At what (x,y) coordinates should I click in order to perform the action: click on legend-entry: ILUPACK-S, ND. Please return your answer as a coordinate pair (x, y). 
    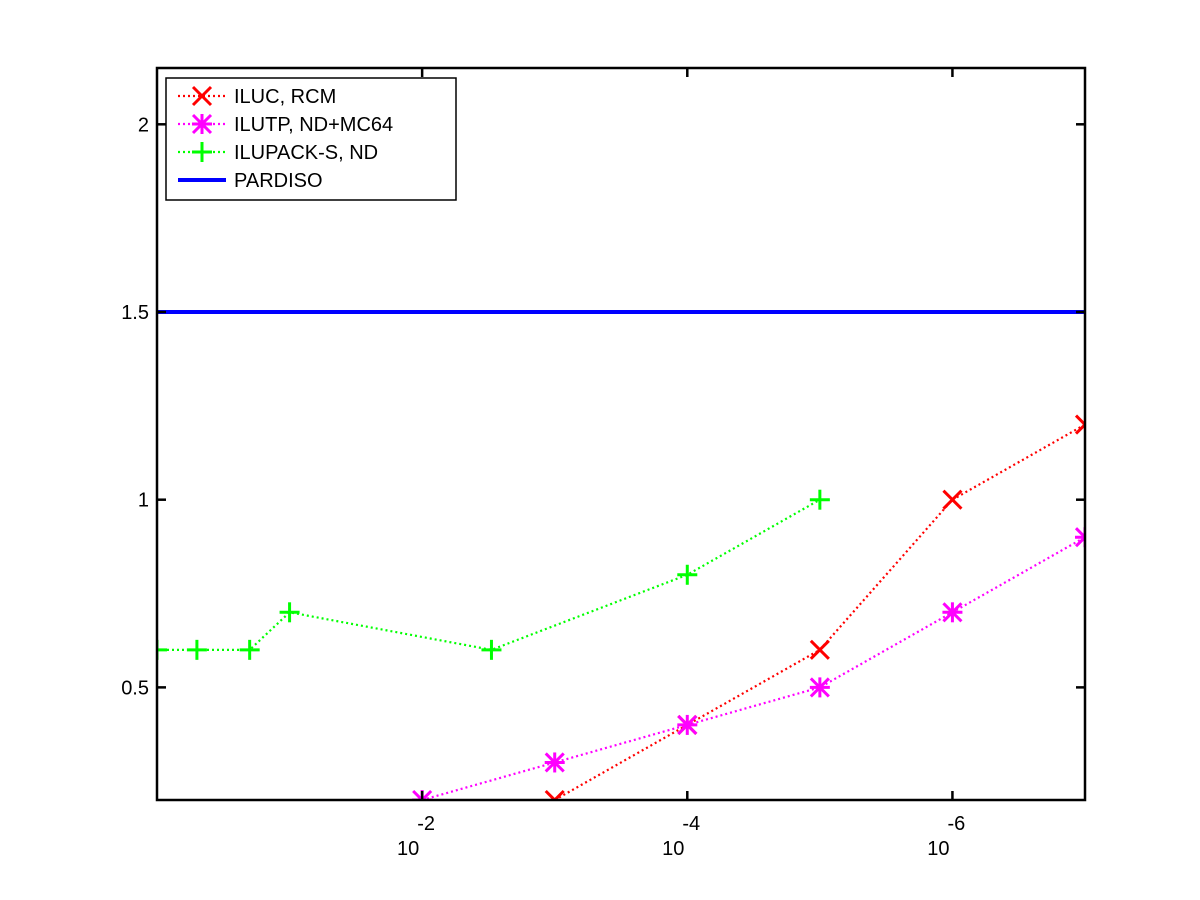
    Looking at the image, I should click on (278, 153).